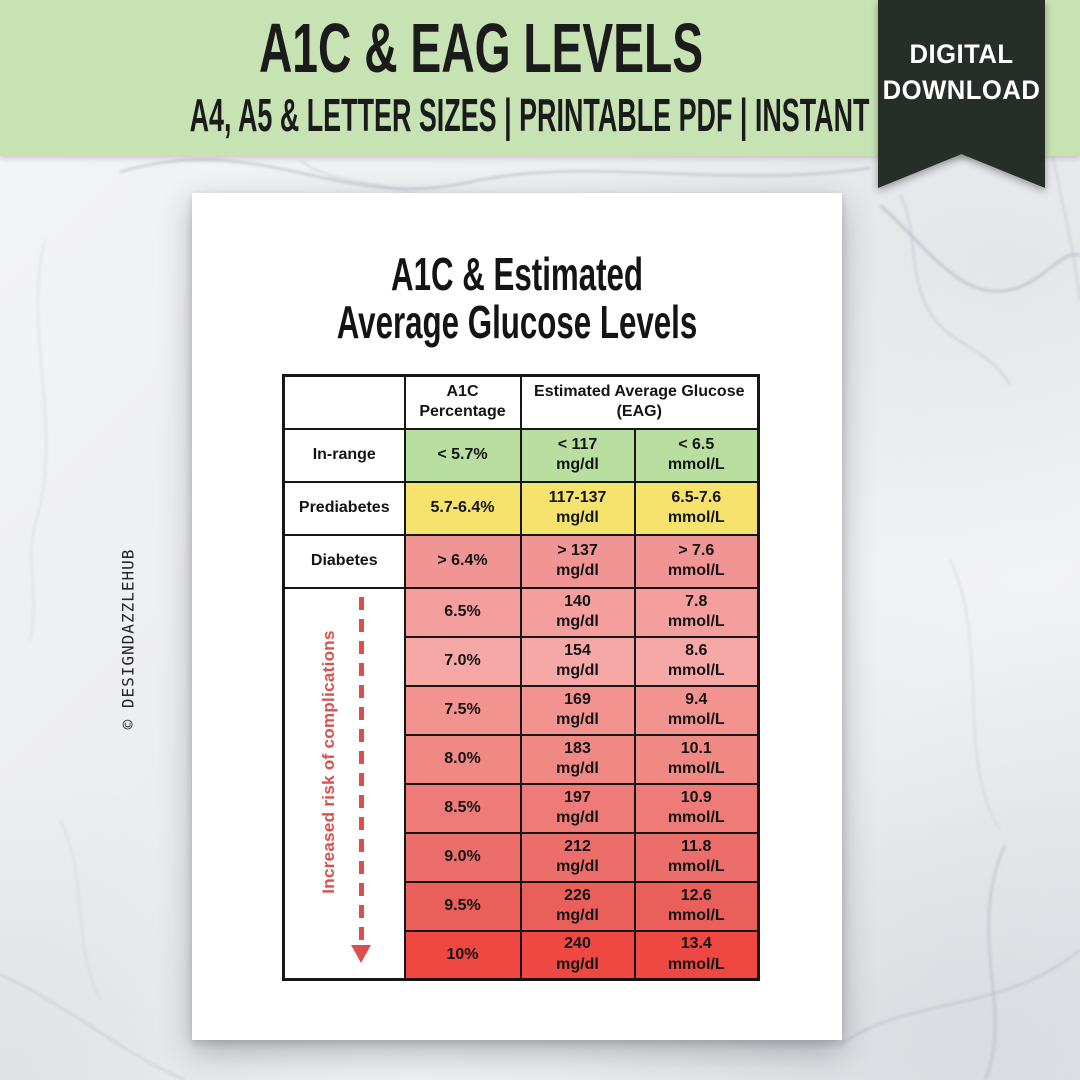 This screenshot has height=1080, width=1080. What do you see at coordinates (639, 402) in the screenshot?
I see `header-eag: Estimated Average Glucose (EAG)` at bounding box center [639, 402].